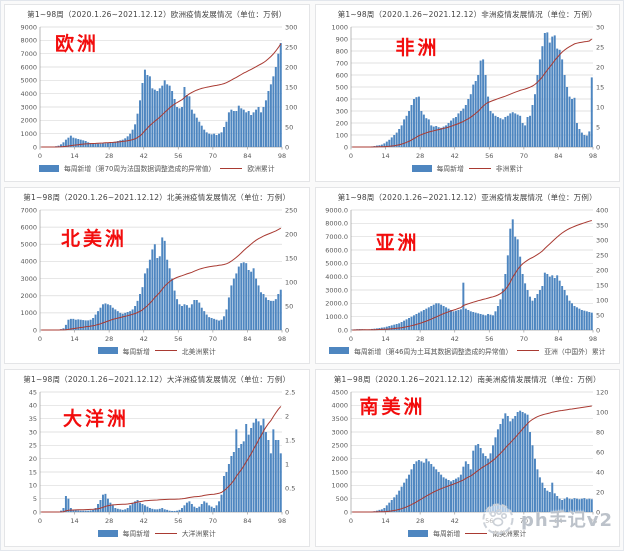 This screenshot has height=551, width=624. I want to click on svg-text: 8000.0, so click(336, 223).